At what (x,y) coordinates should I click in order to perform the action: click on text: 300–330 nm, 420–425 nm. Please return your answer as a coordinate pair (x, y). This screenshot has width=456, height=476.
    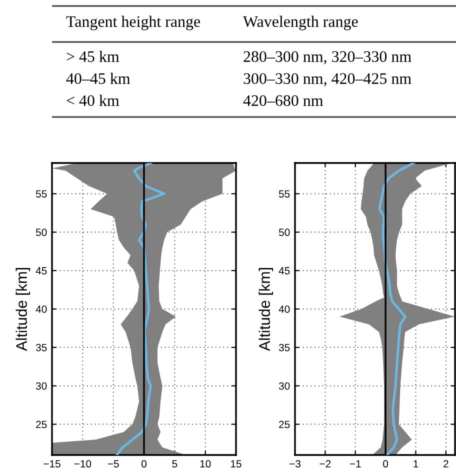
    Looking at the image, I should click on (328, 79).